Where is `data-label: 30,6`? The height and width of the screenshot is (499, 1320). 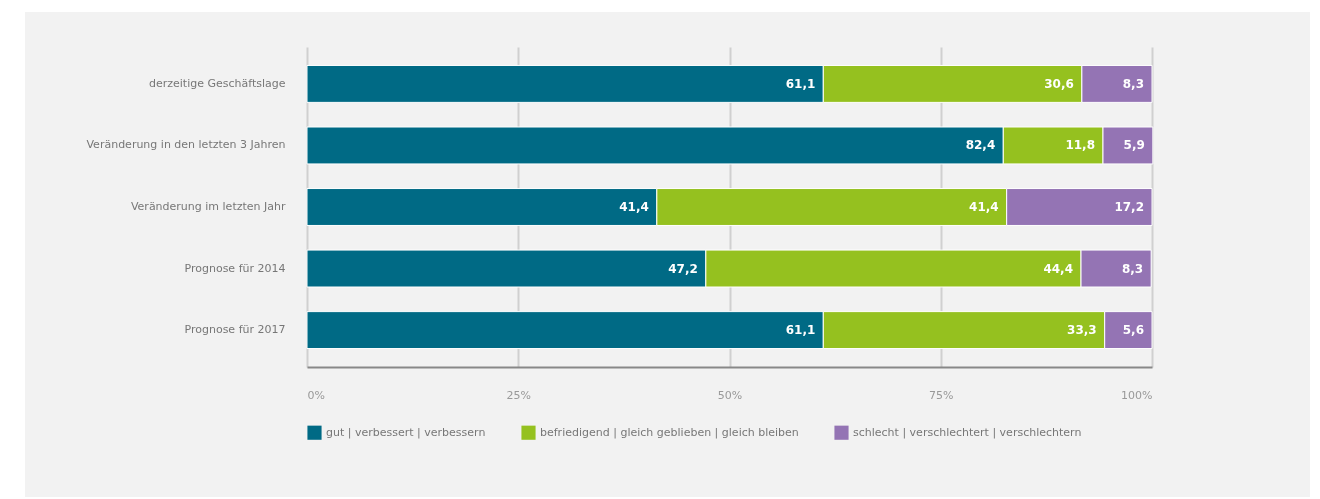 data-label: 30,6 is located at coordinates (1059, 83).